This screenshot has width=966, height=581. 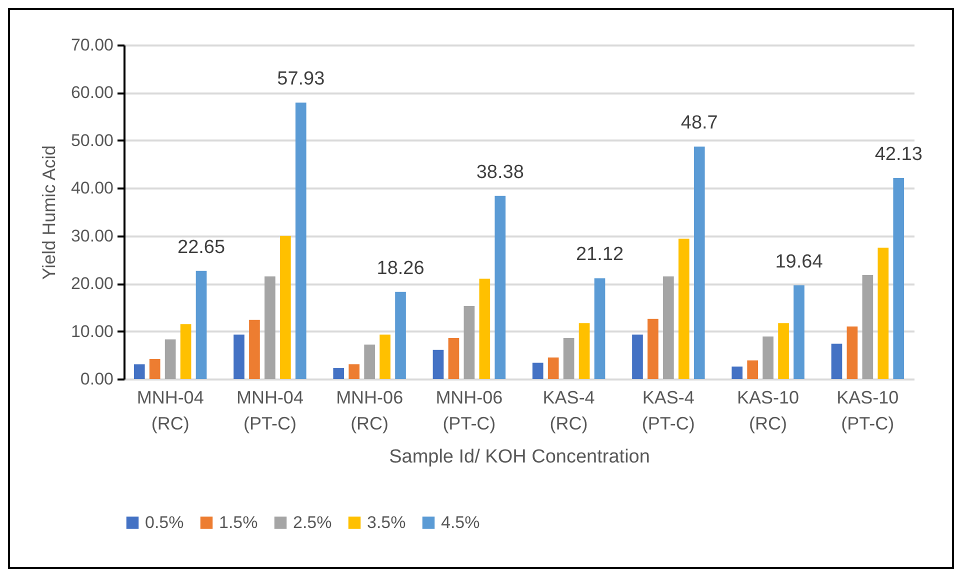 What do you see at coordinates (92, 45) in the screenshot?
I see `y-tick-label: 70.00` at bounding box center [92, 45].